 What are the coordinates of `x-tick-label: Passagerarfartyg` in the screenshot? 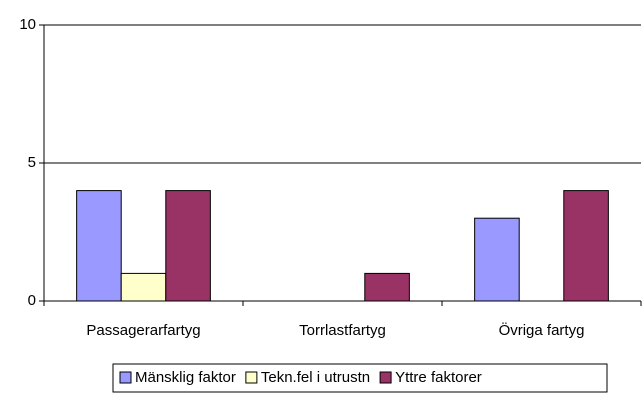 It's located at (143, 330).